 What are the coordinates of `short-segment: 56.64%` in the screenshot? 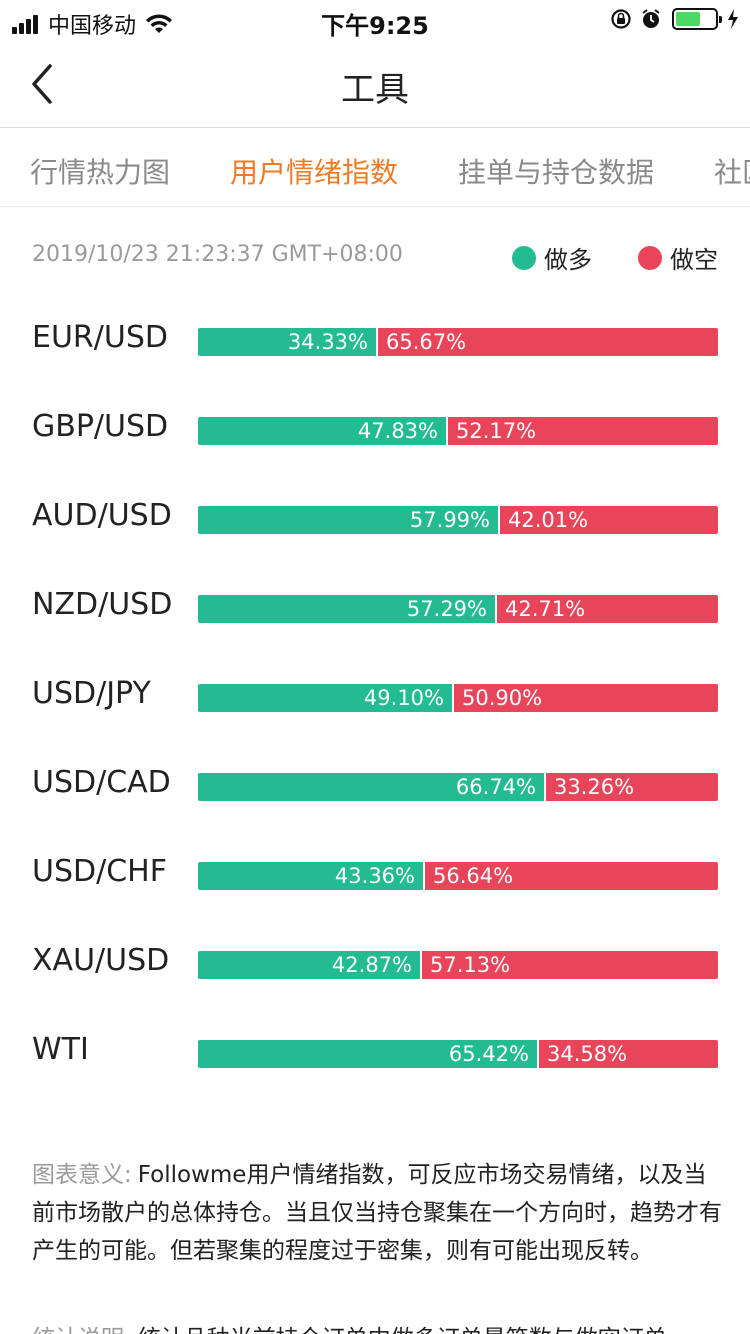 It's located at (571, 876).